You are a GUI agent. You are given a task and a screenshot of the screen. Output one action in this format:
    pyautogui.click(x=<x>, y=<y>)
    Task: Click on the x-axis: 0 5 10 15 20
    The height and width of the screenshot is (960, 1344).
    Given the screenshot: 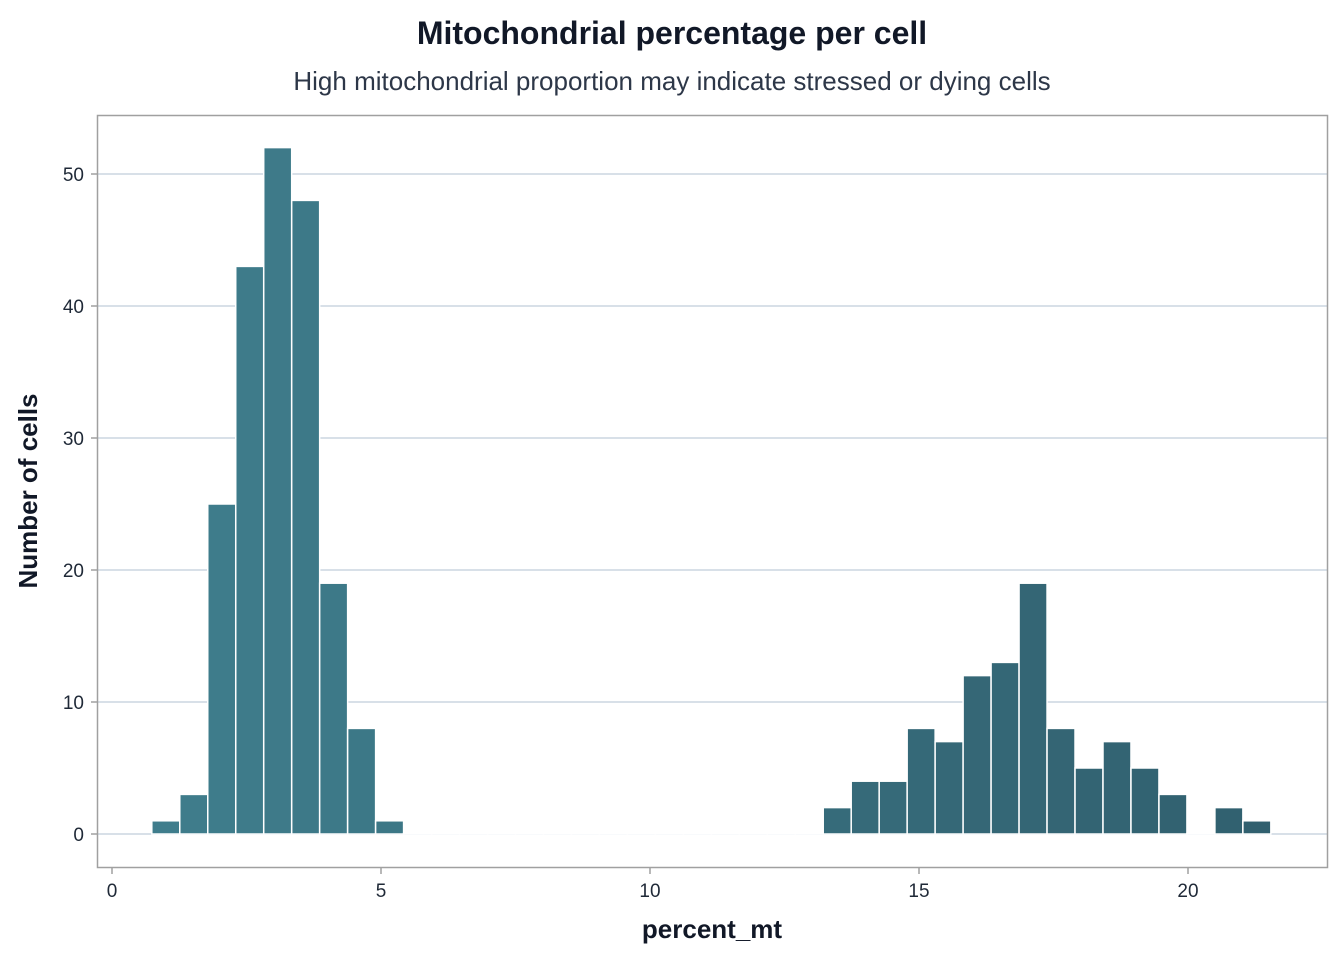 What is the action you would take?
    pyautogui.click(x=653, y=885)
    